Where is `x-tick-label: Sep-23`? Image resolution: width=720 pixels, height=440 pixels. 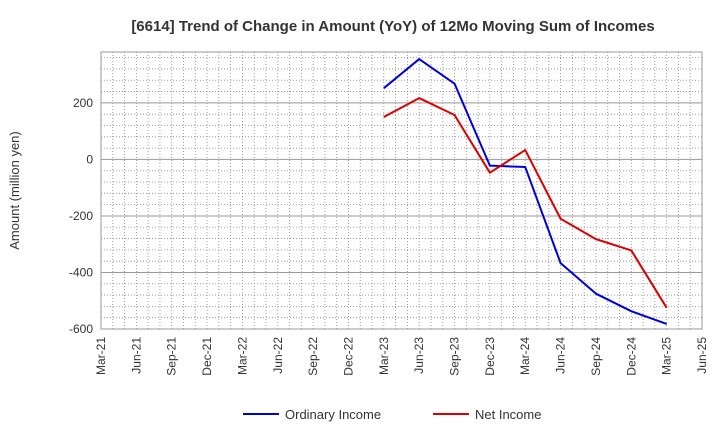 x-tick-label: Sep-23 is located at coordinates (455, 356).